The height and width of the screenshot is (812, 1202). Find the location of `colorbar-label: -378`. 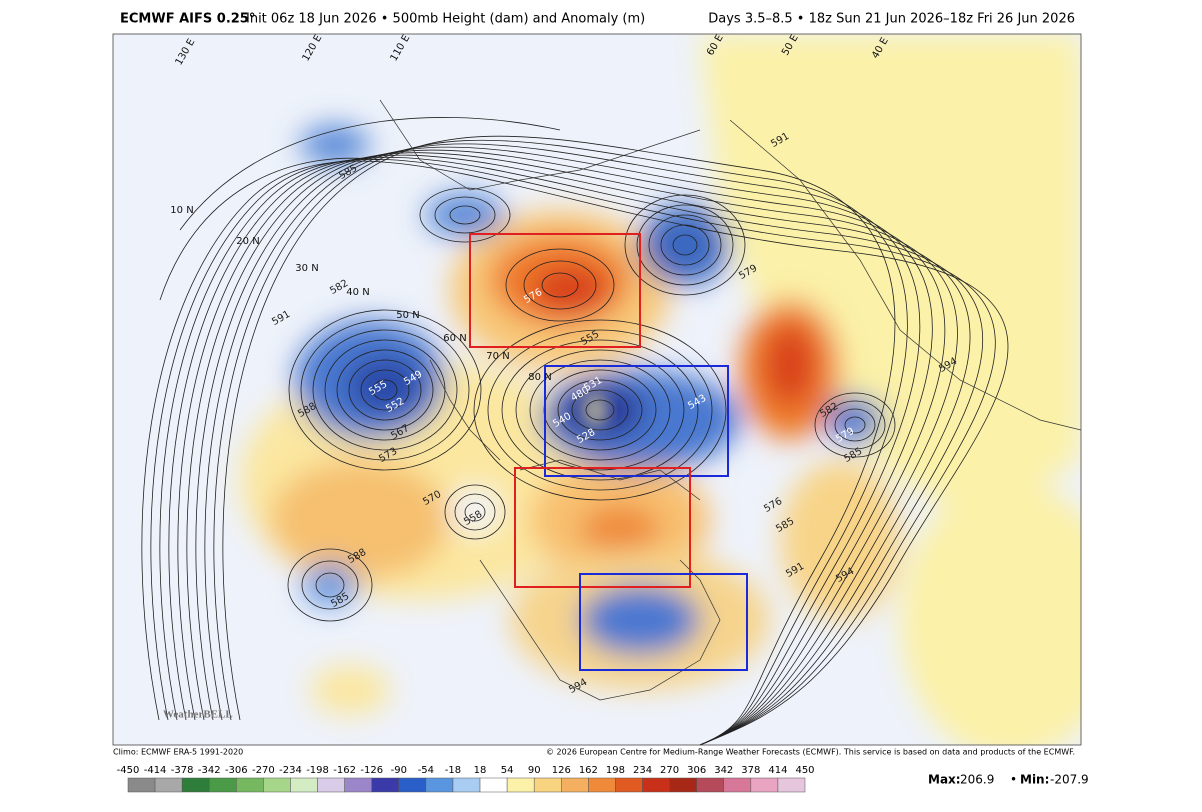

colorbar-label: -378 is located at coordinates (182, 770).